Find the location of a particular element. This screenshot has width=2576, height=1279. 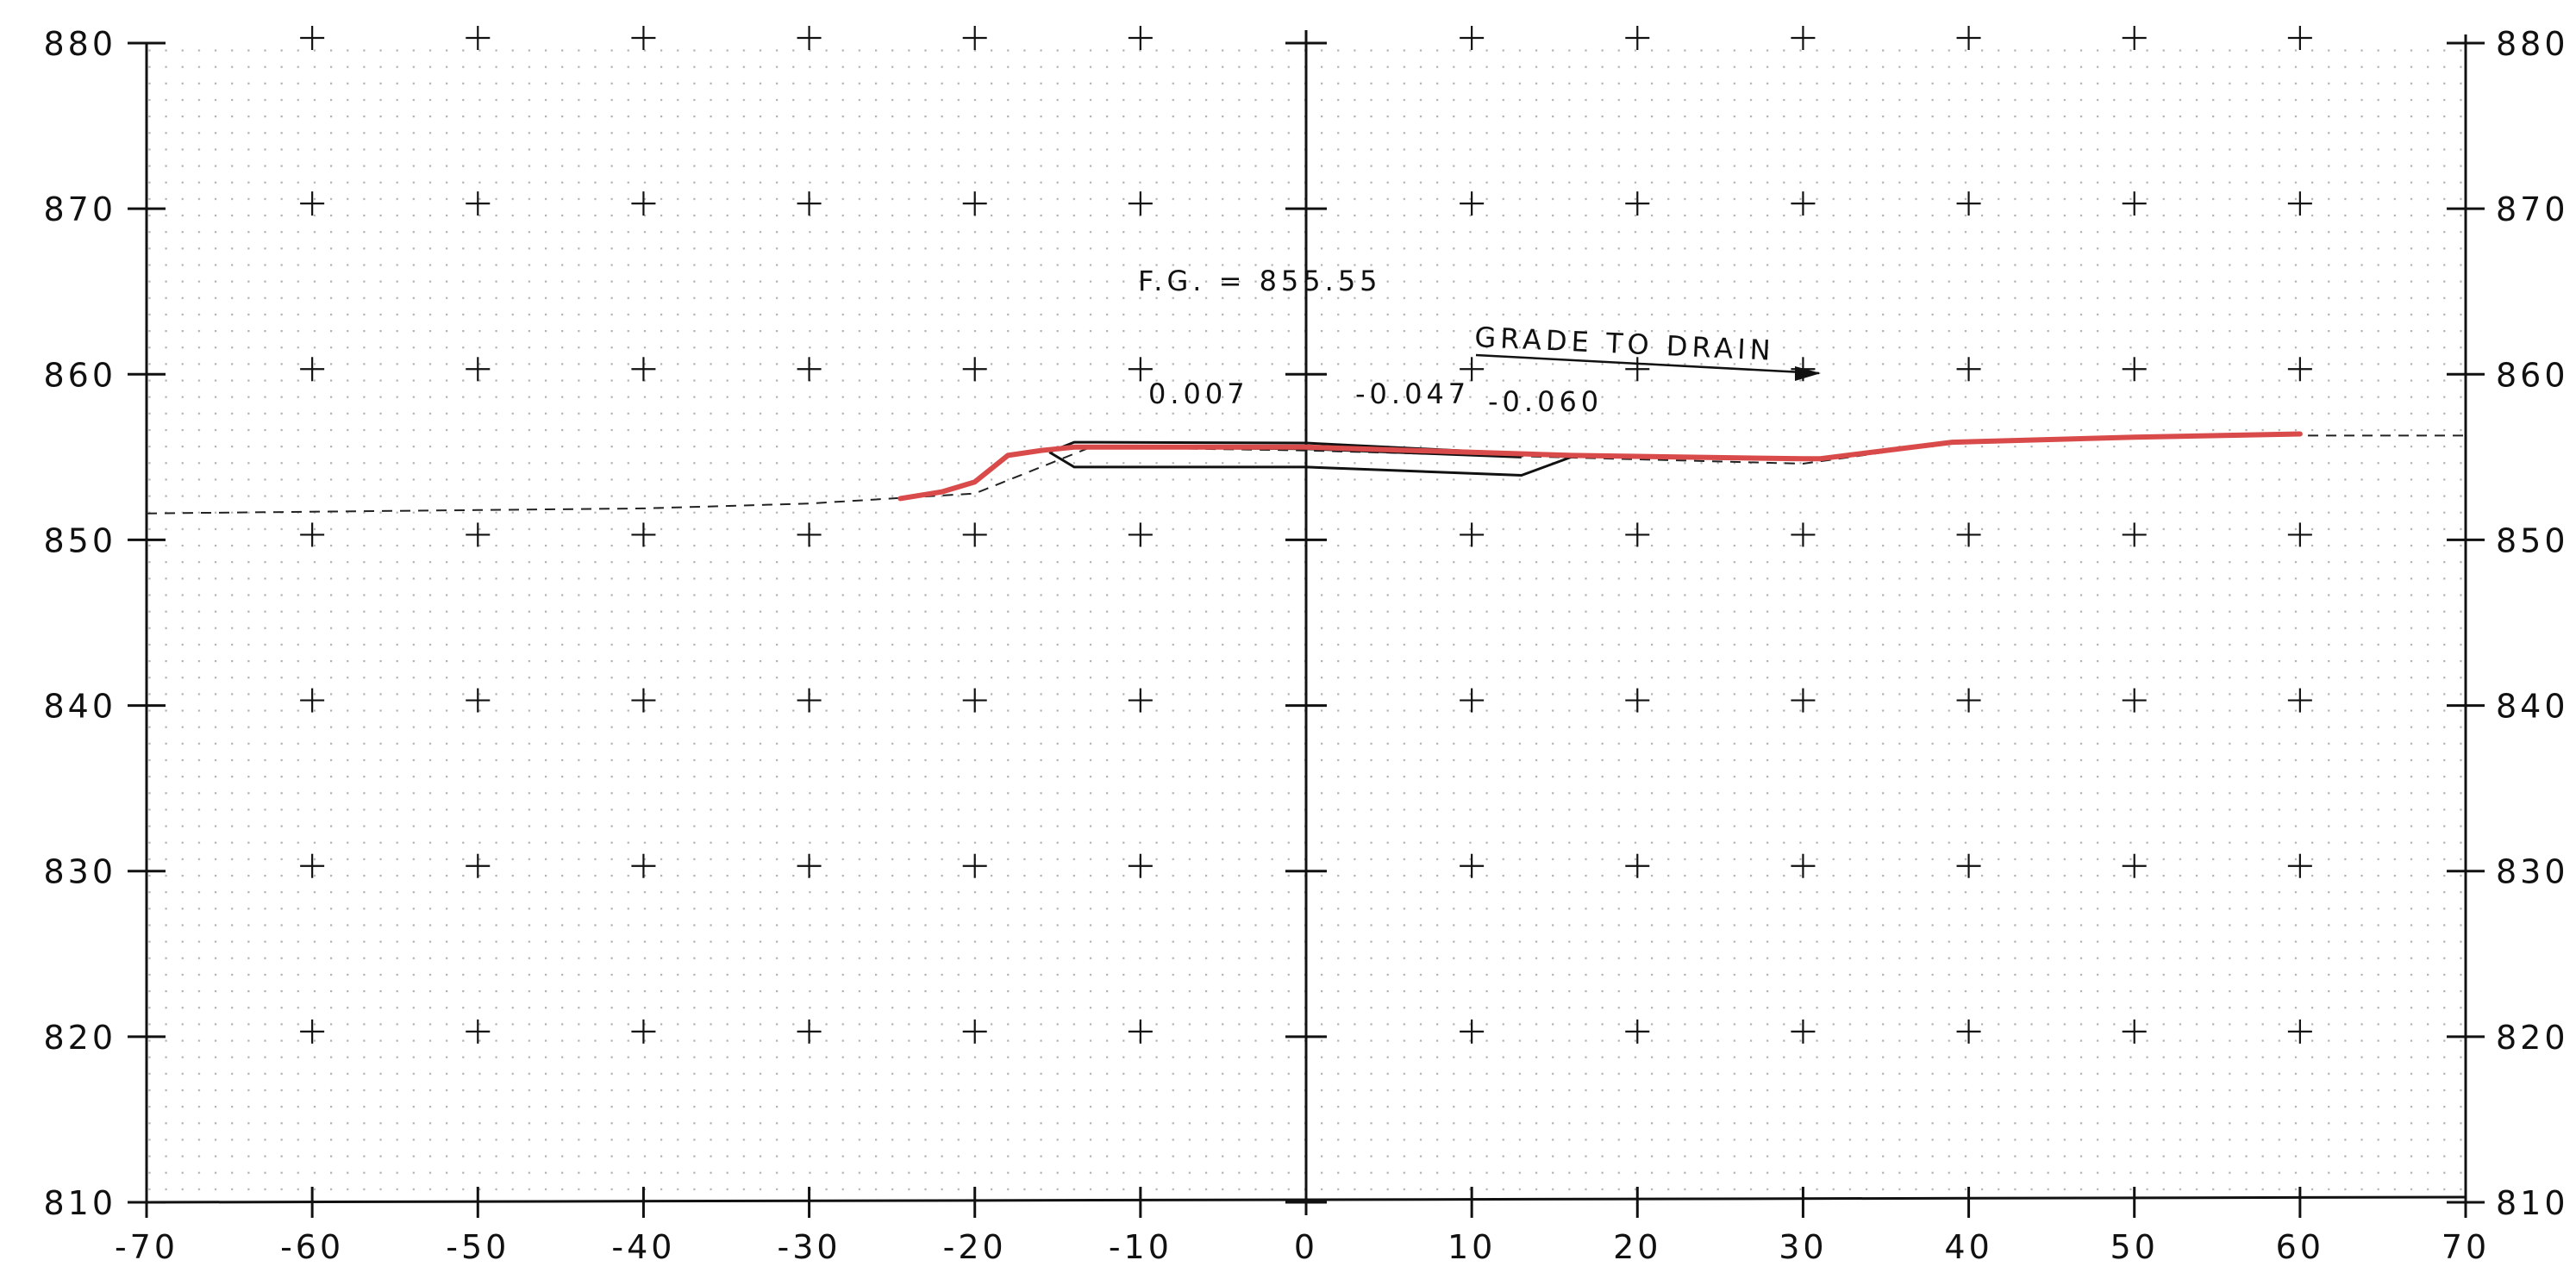

y-tick-label-left: 840 is located at coordinates (79, 707).